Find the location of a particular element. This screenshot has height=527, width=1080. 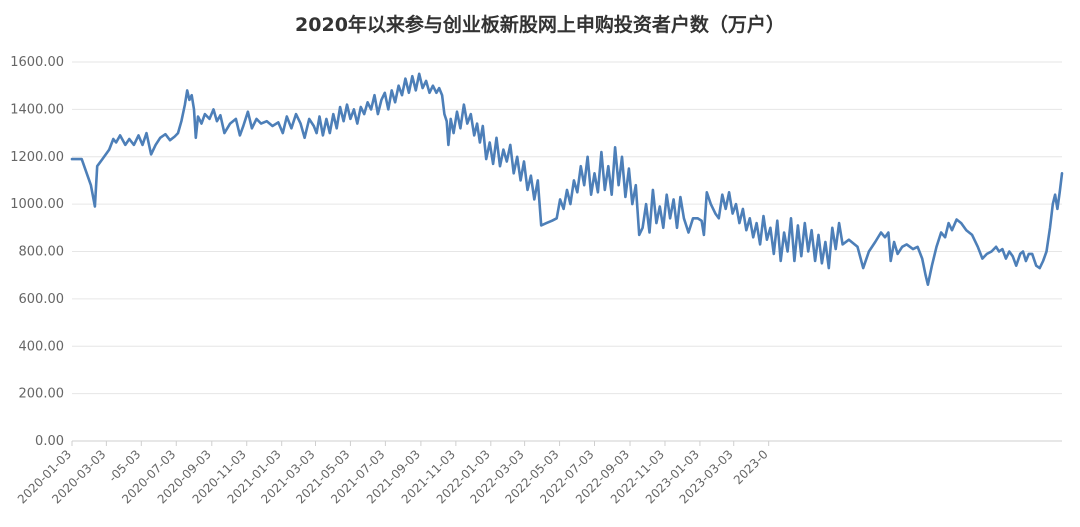

y-tick-label: 1000.00 is located at coordinates (37, 204).